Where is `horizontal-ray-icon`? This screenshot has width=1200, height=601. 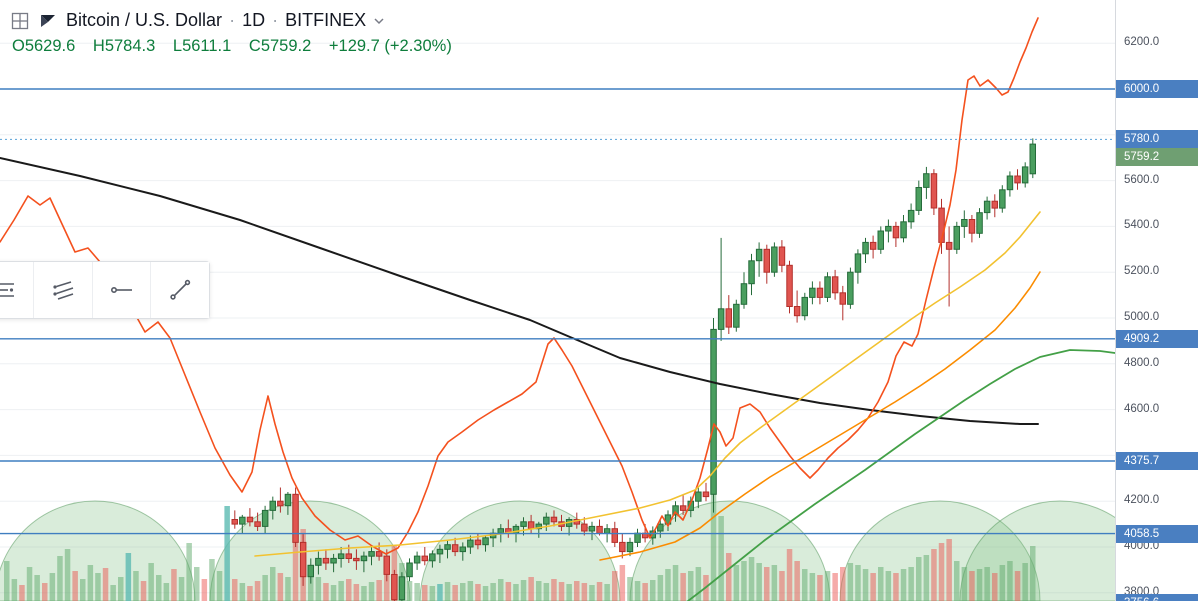
horizontal-ray-icon is located at coordinates (122, 290).